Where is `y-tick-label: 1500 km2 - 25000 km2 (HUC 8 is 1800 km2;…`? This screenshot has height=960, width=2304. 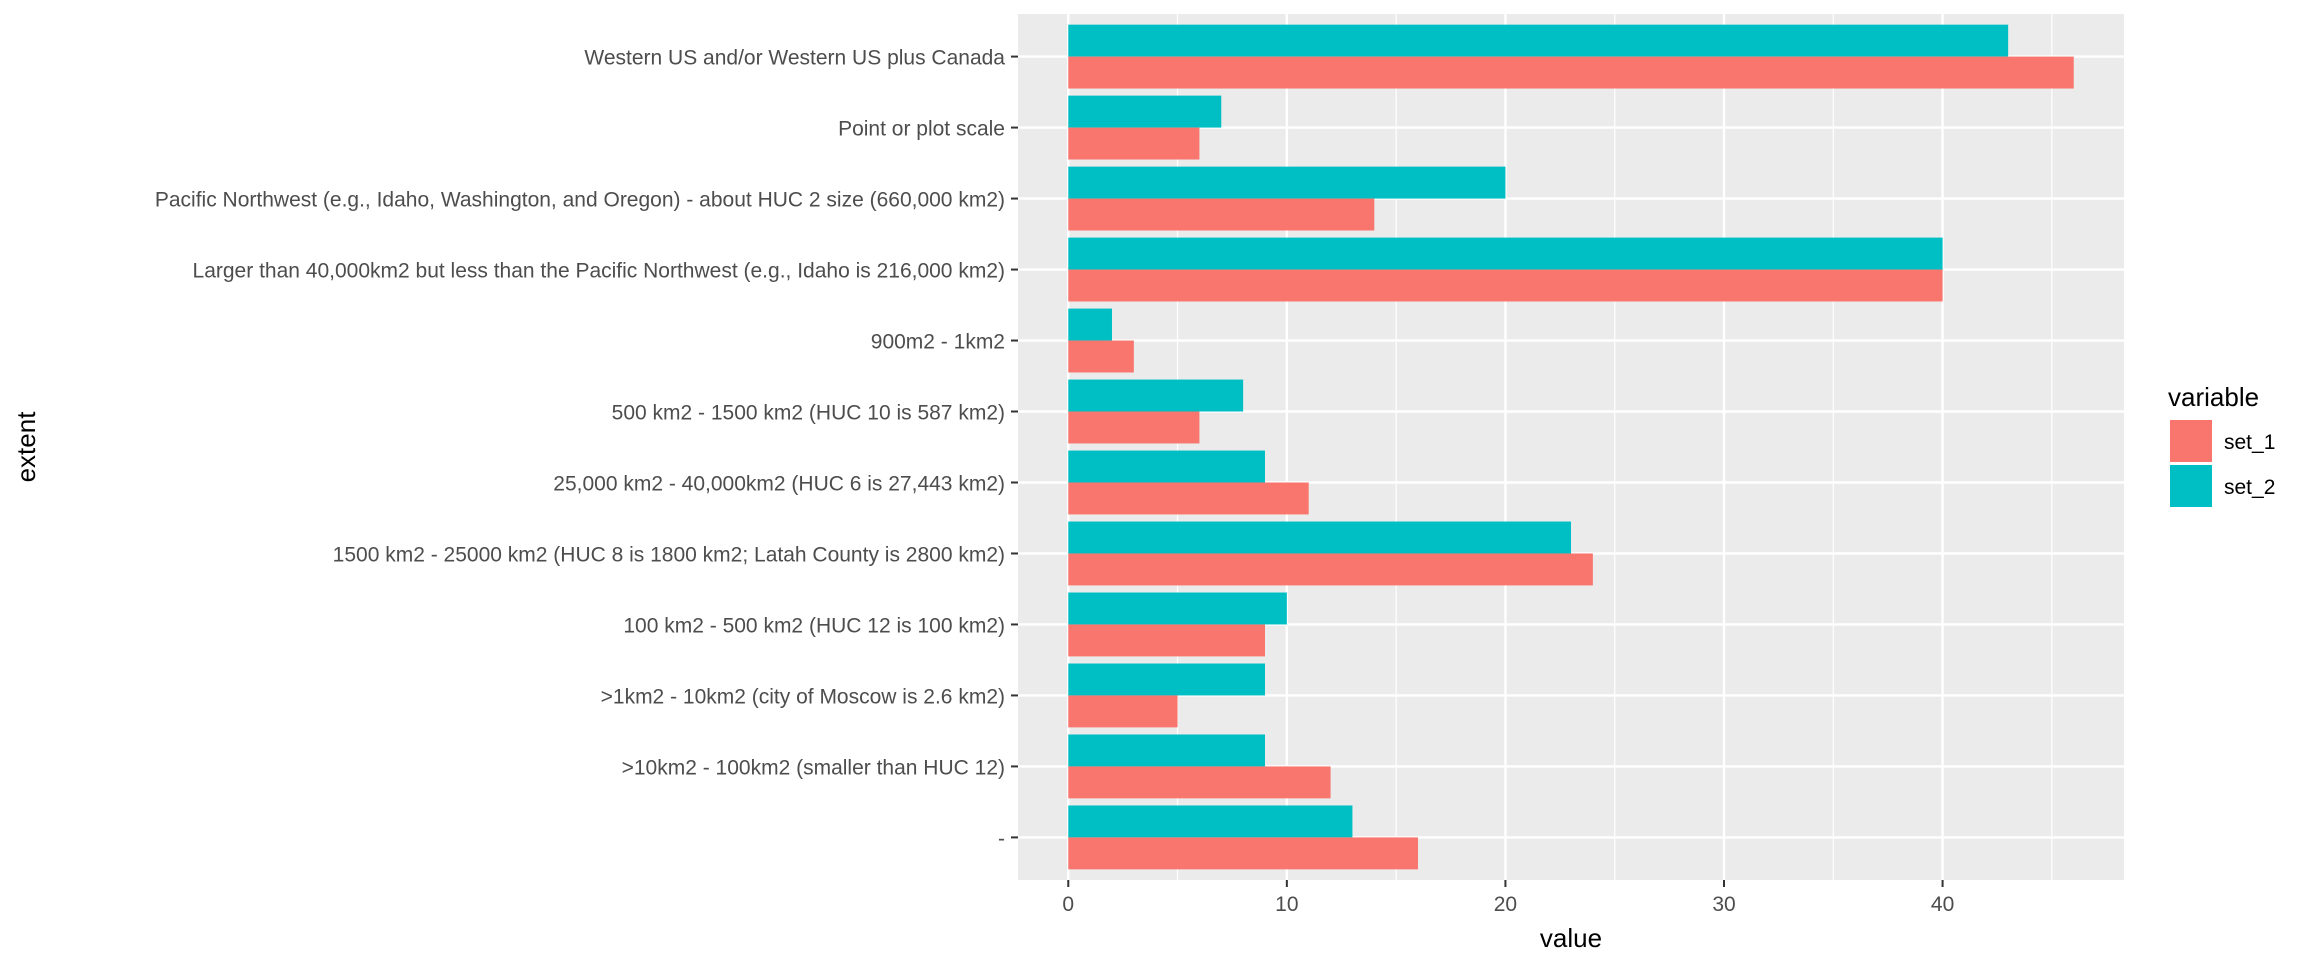
y-tick-label: 1500 km2 - 25000 km2 (HUC 8 is 1800 km2;… is located at coordinates (669, 554).